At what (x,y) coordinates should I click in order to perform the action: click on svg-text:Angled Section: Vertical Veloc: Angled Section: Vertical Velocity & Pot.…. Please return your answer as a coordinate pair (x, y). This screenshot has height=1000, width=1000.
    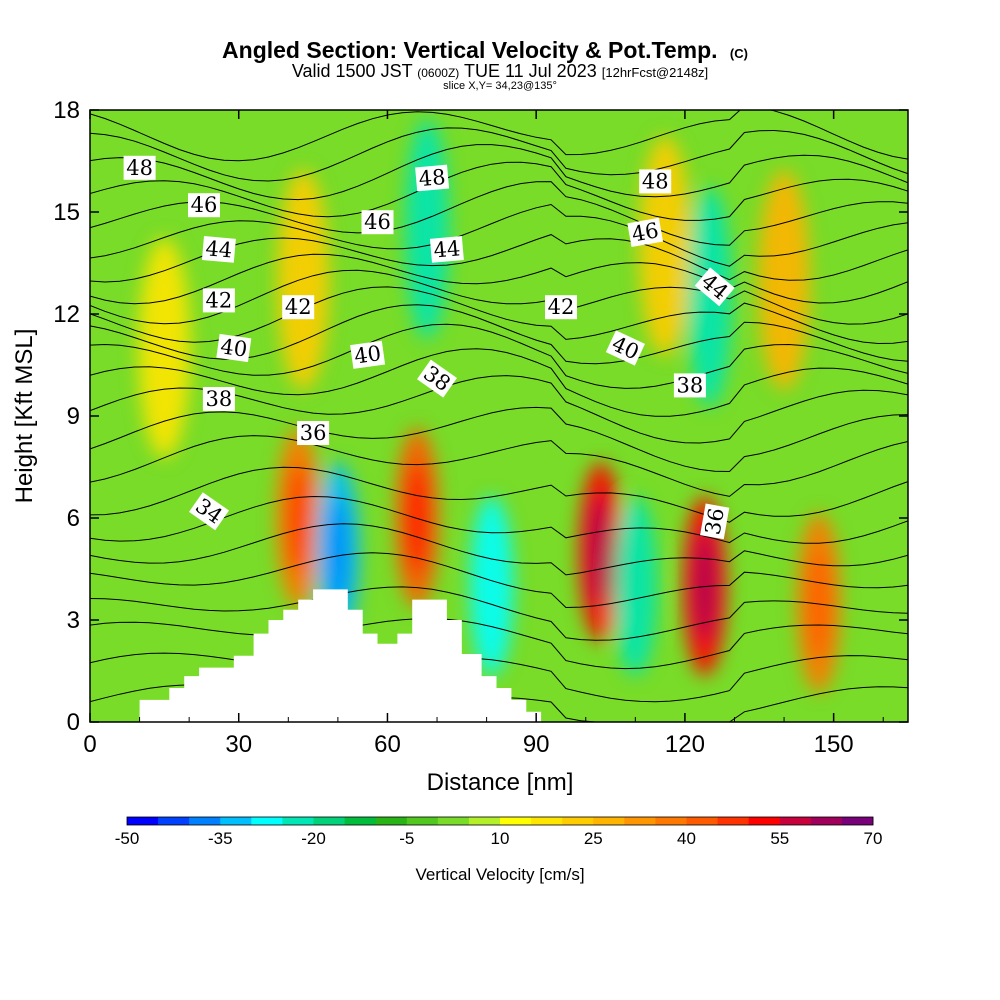
    Looking at the image, I should click on (485, 50).